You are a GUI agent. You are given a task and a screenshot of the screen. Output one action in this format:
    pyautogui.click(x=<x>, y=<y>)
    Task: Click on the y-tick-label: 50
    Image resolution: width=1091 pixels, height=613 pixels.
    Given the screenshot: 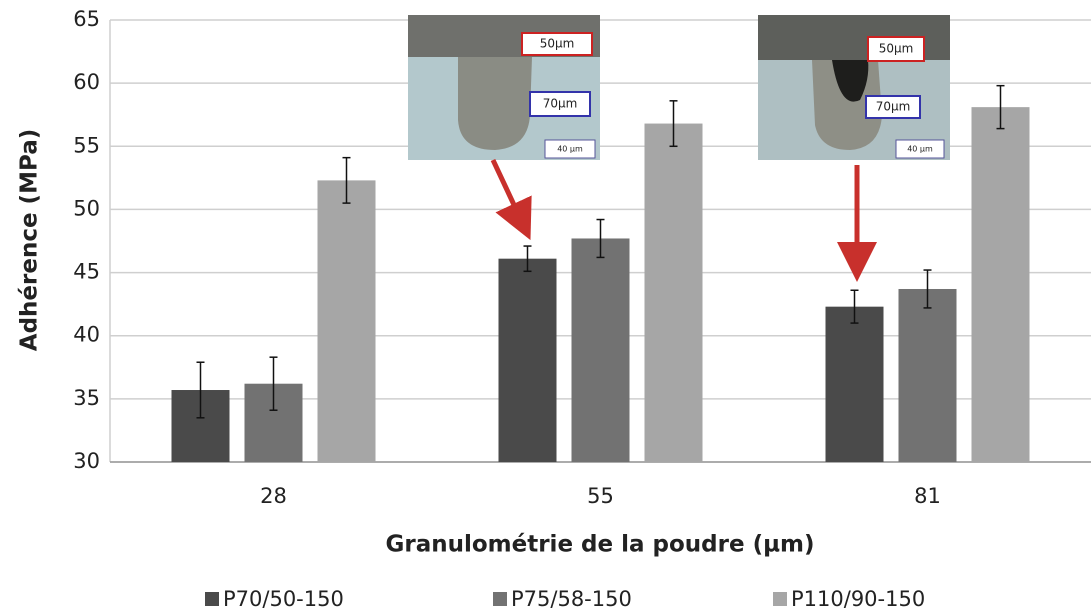 What is the action you would take?
    pyautogui.click(x=86, y=208)
    